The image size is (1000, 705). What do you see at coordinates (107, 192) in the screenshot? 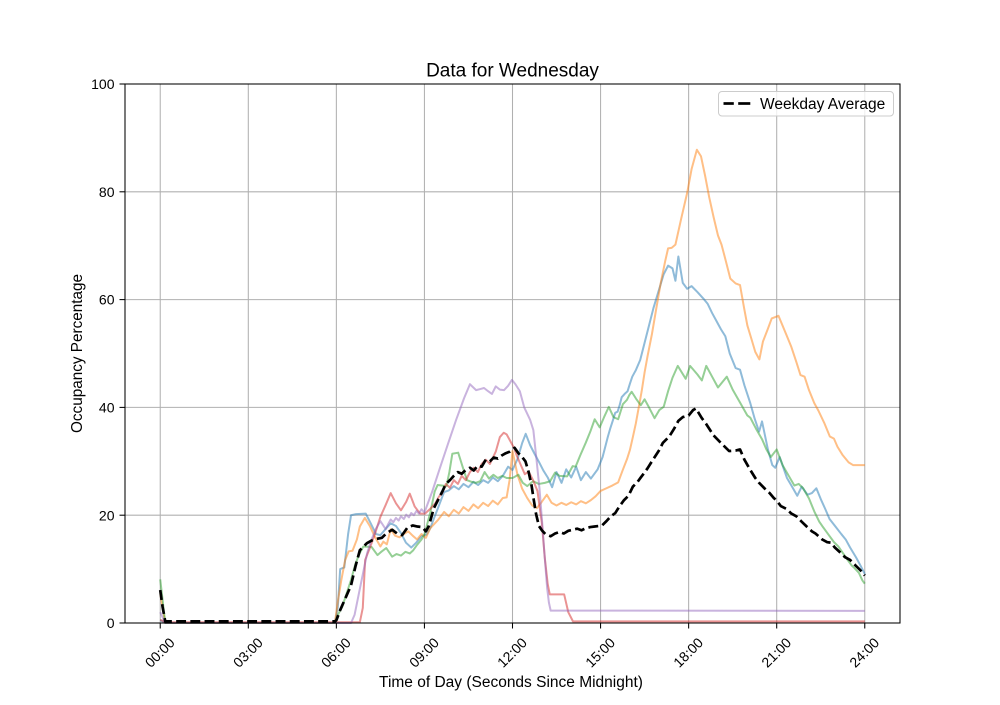
I see `svg-text: 80` at bounding box center [107, 192].